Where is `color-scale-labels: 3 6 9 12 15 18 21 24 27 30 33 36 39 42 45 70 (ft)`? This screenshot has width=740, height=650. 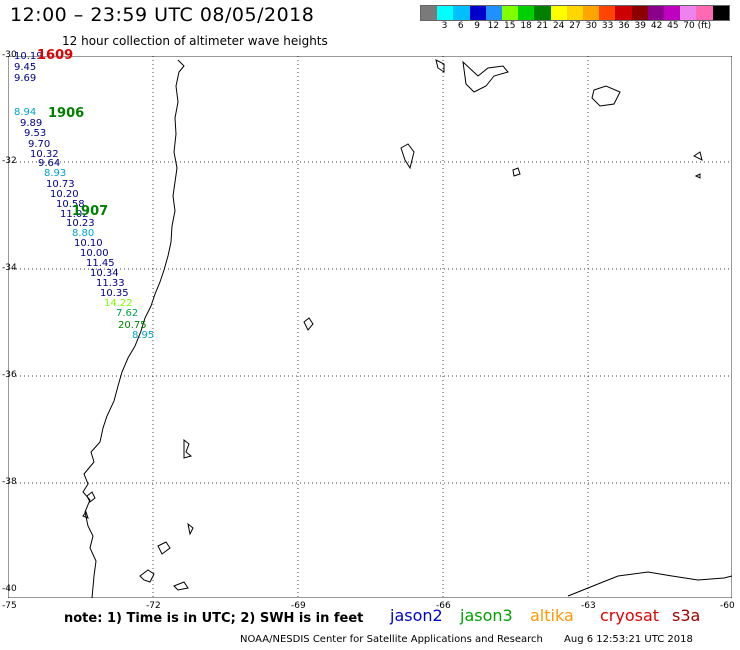 color-scale-labels: 3 6 9 12 15 18 21 24 27 30 33 36 39 42 45 70 (ft) is located at coordinates (575, 28).